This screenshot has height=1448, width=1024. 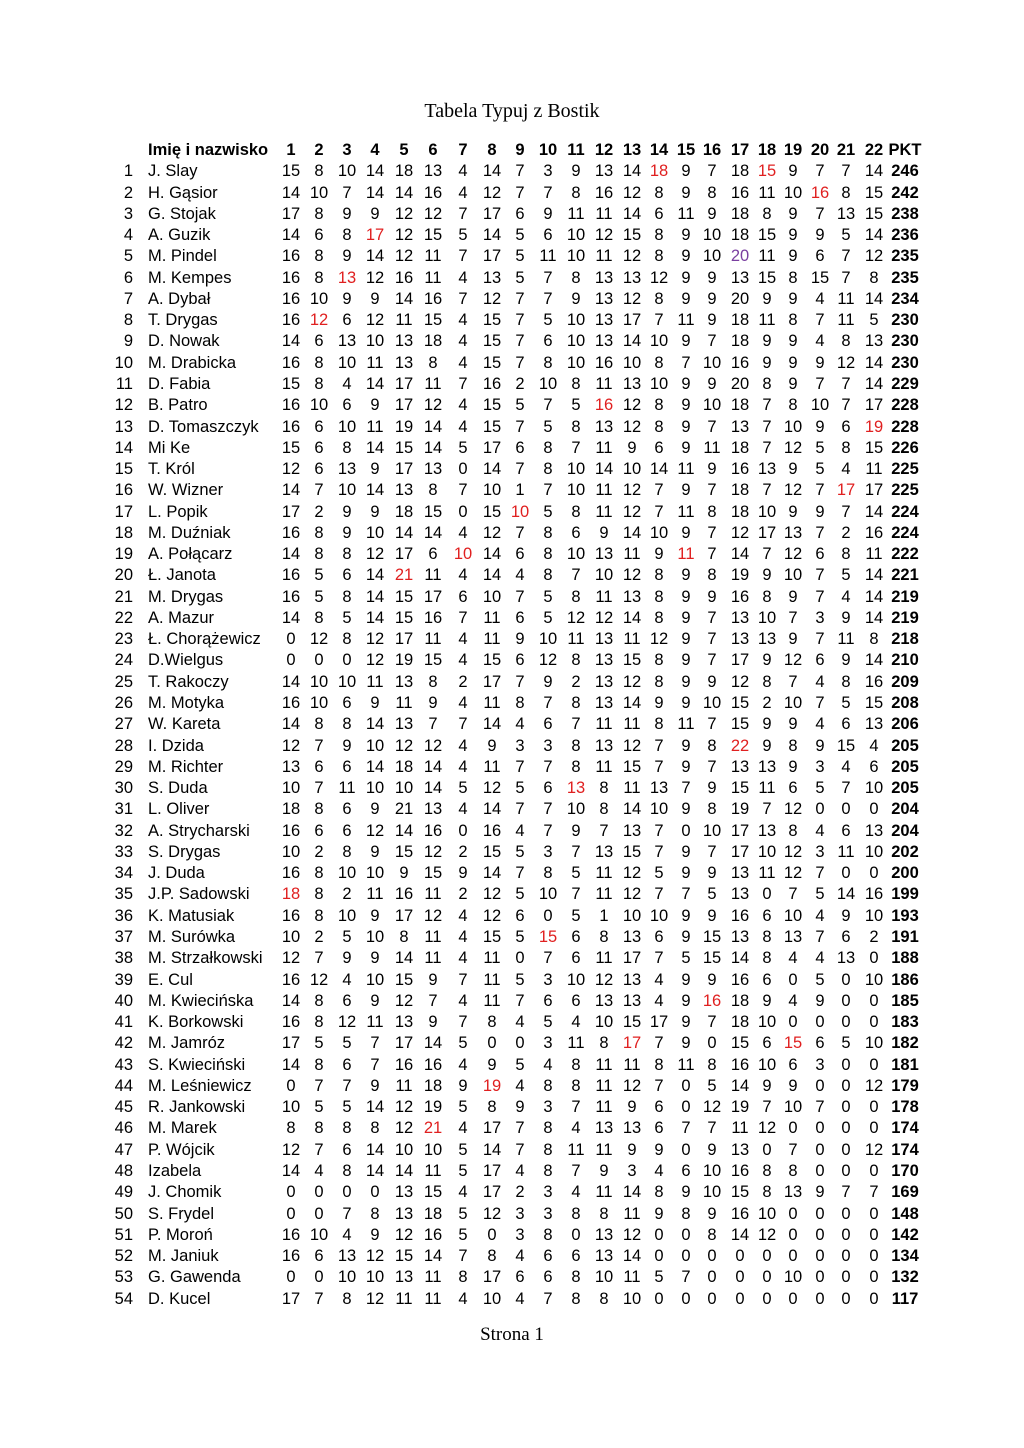 What do you see at coordinates (201, 1000) in the screenshot?
I see `row-name: M. Kwiecińska` at bounding box center [201, 1000].